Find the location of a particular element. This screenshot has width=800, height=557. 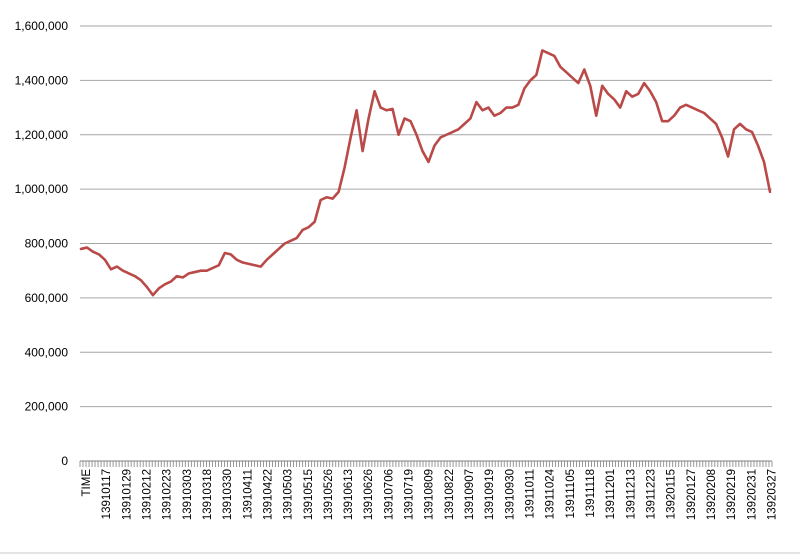

x-axis-minor-ticks is located at coordinates (426, 464).